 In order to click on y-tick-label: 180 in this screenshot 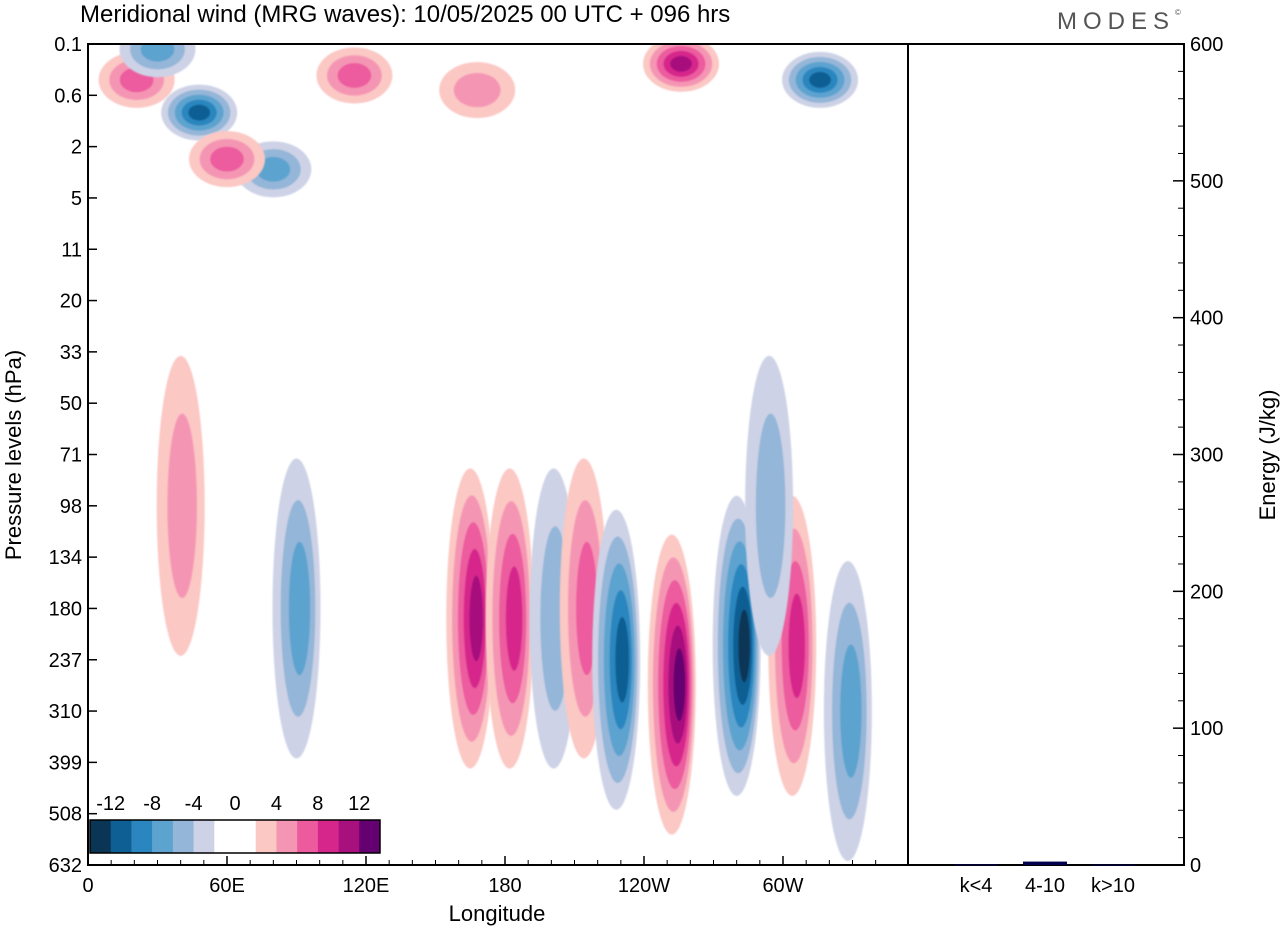, I will do `click(65, 609)`.